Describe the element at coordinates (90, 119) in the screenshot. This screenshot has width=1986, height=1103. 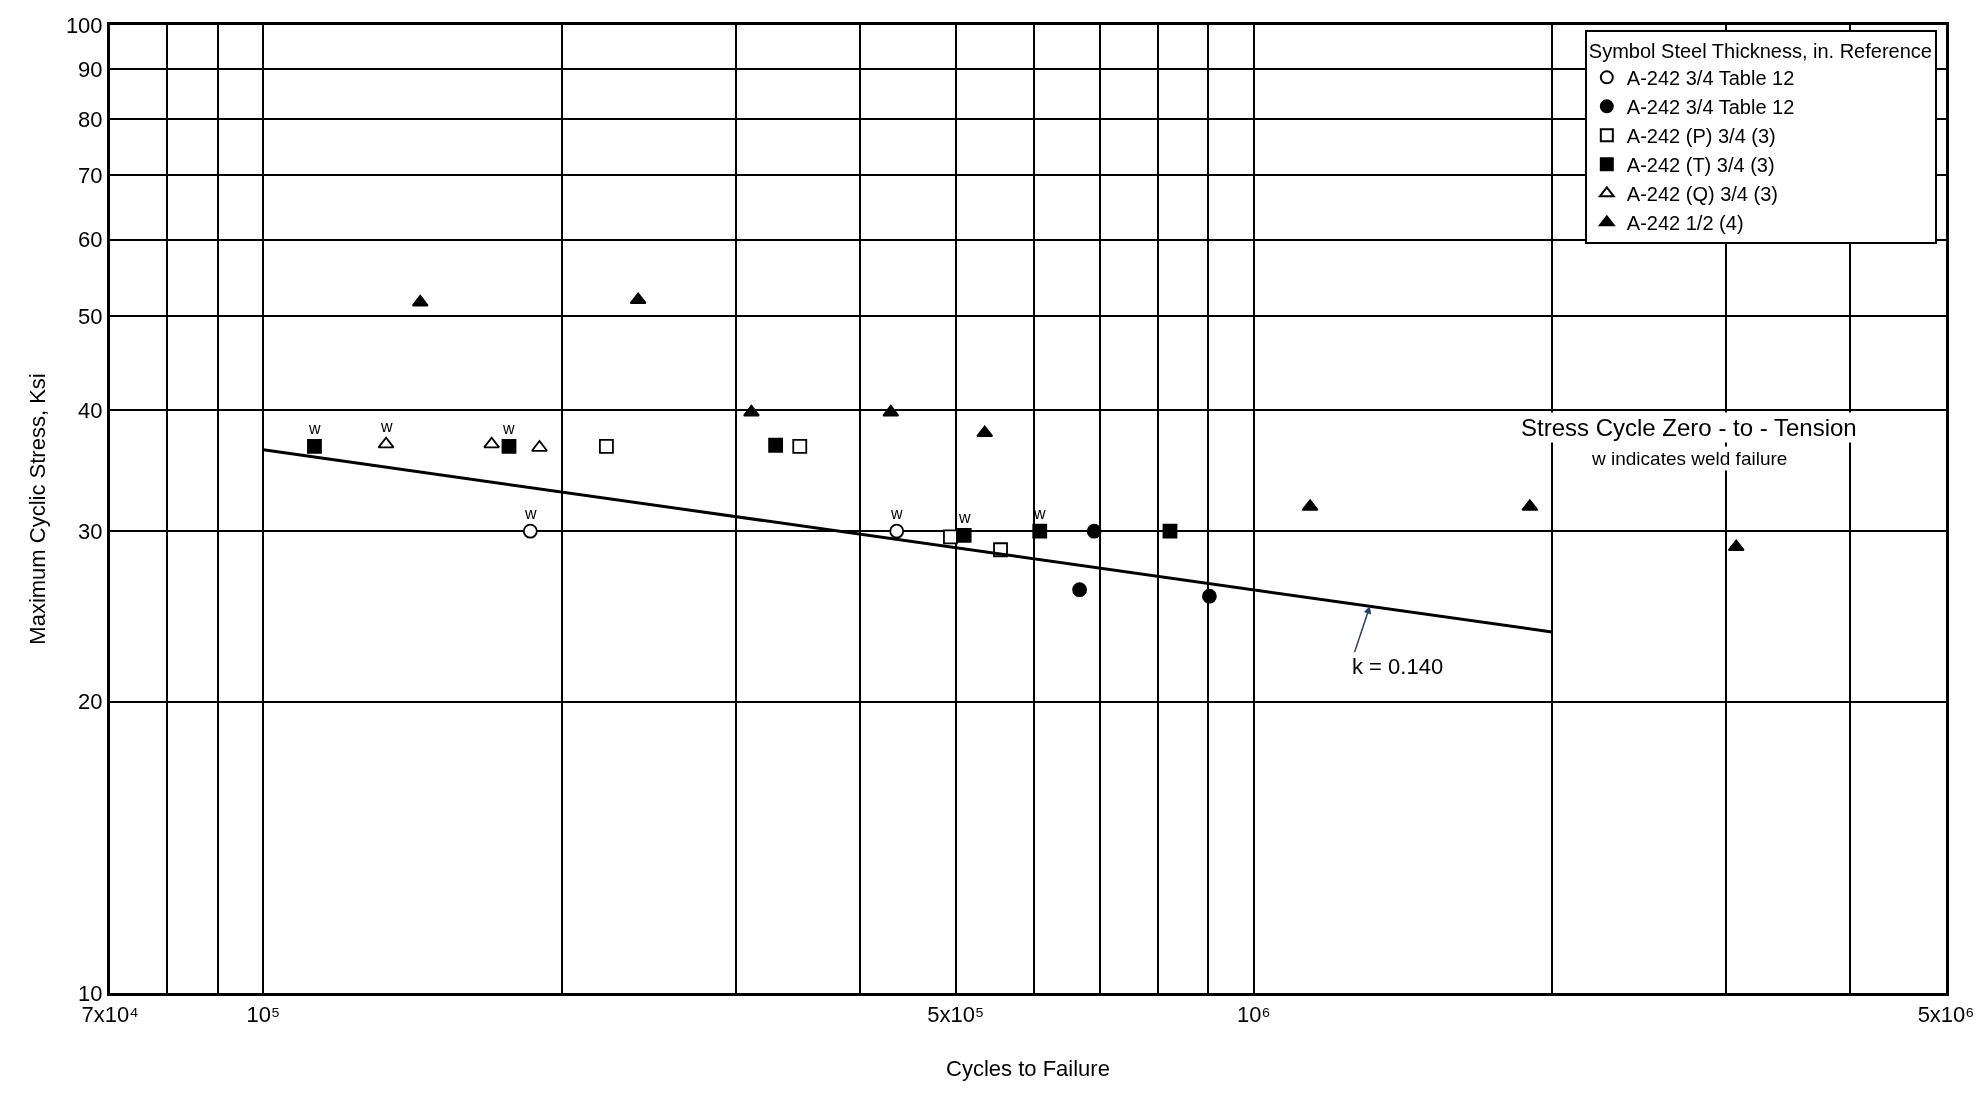
I see `y-tick-label: 80` at that location.